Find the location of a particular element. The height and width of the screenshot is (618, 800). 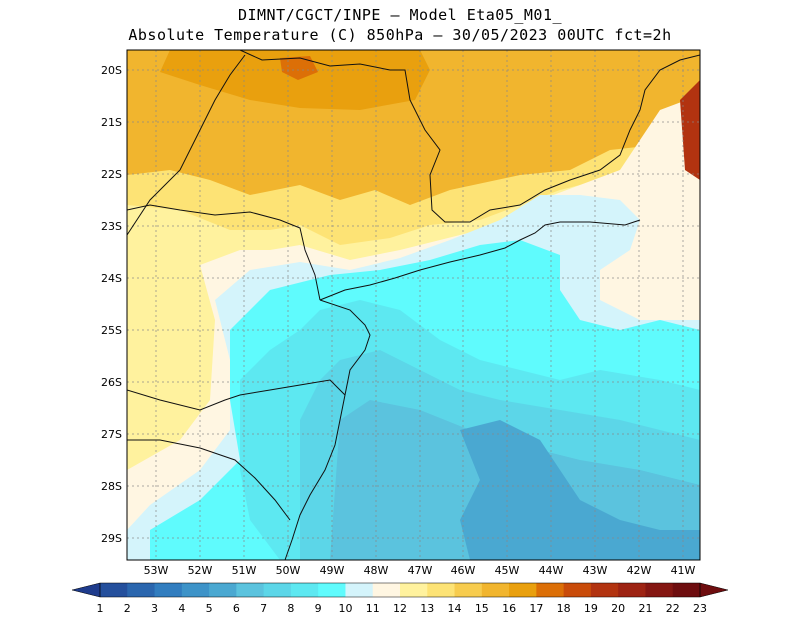

colorbar-label: 8 is located at coordinates (290, 608).